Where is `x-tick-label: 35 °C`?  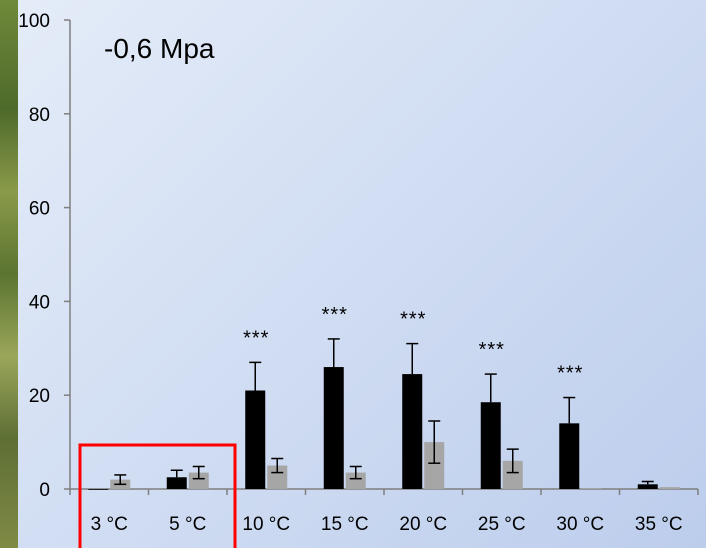
x-tick-label: 35 °C is located at coordinates (659, 524).